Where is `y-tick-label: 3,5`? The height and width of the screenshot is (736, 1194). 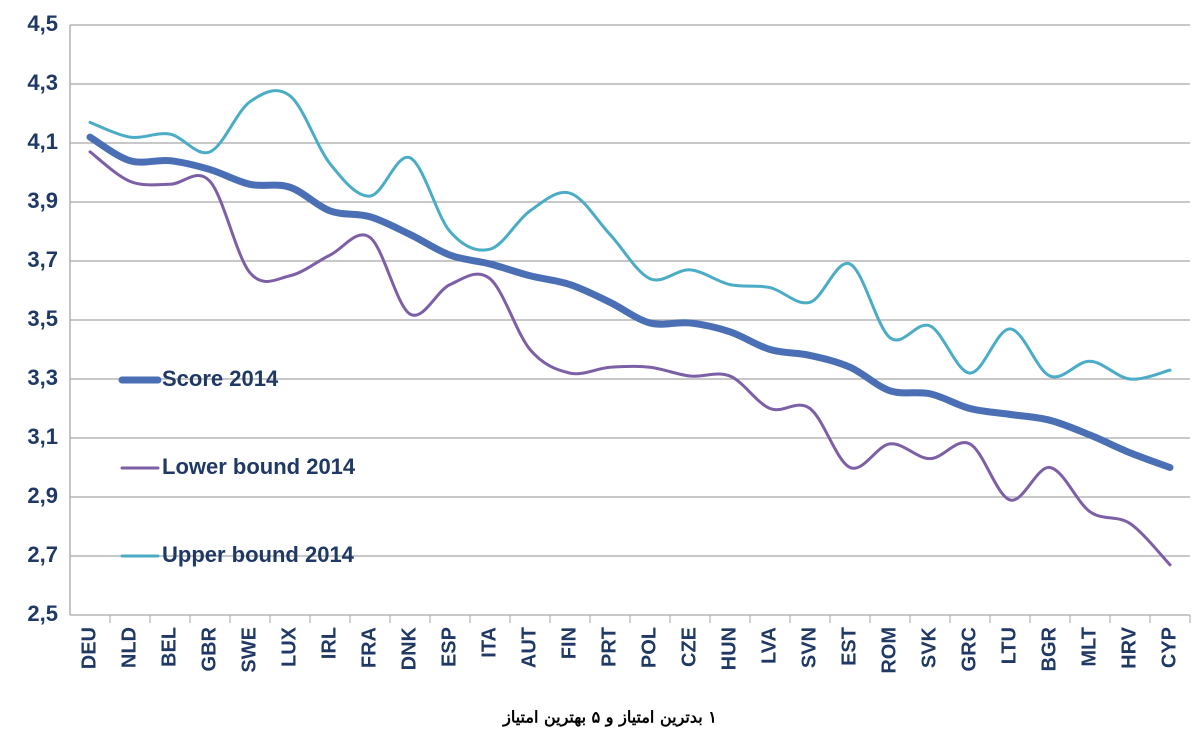 y-tick-label: 3,5 is located at coordinates (42, 318).